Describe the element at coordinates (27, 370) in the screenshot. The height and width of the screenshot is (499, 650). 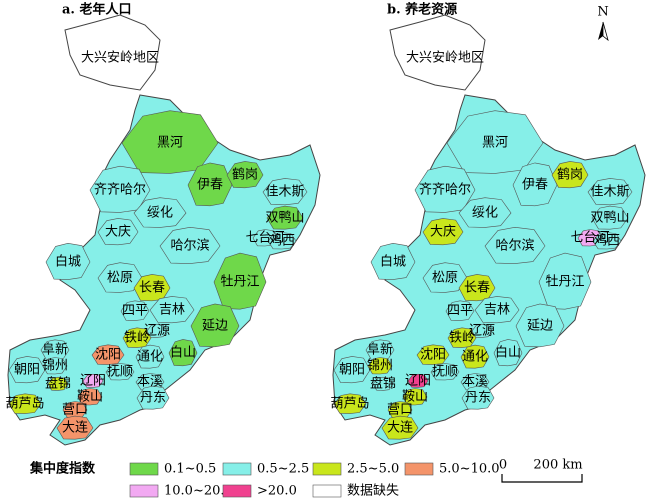
I see `region-label: 朝阳` at that location.